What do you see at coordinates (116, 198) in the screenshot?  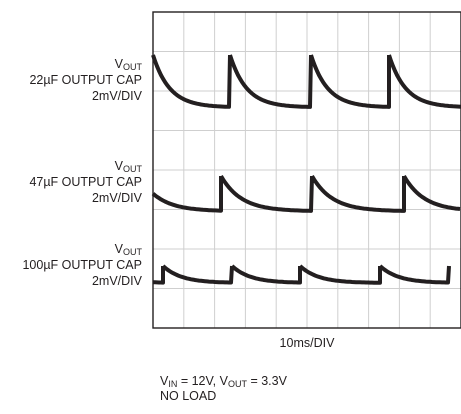 I see `trace-2-scale: 2mV/DIV` at bounding box center [116, 198].